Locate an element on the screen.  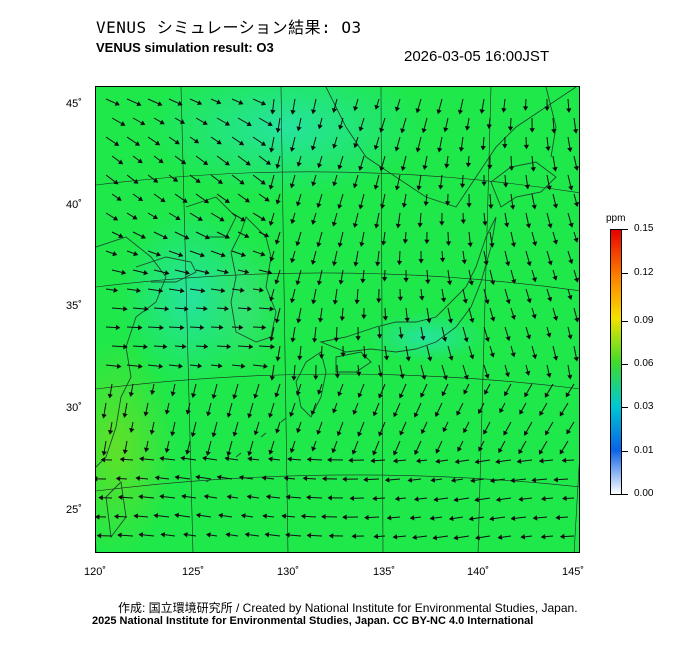
title-japanese: VENUS シミュレーション結果: O3 is located at coordinates (229, 27).